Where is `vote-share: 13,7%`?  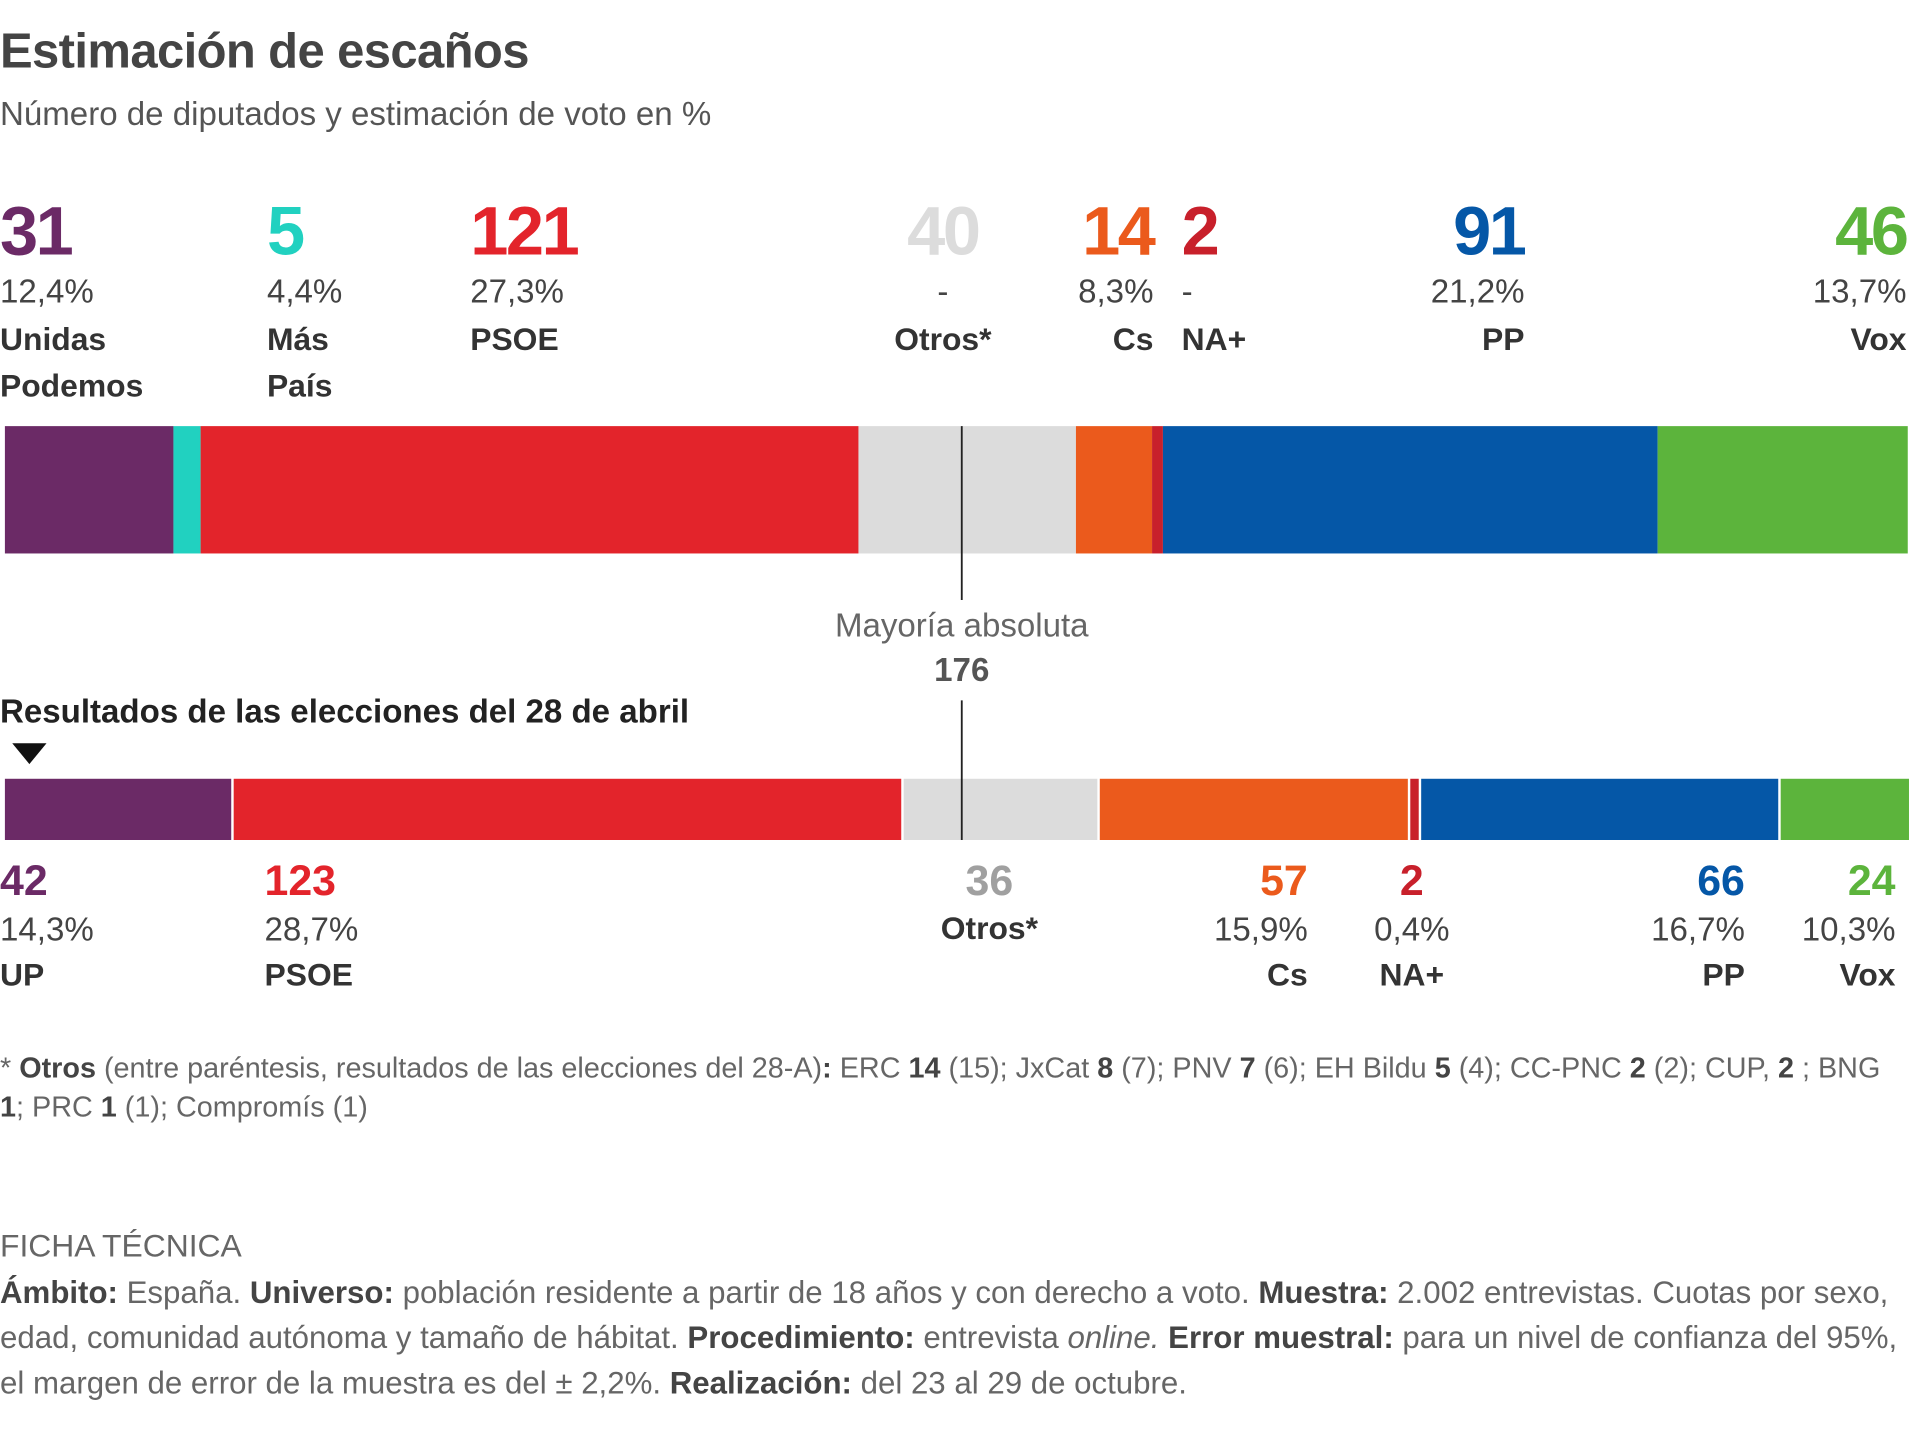
vote-share: 13,7% is located at coordinates (1859, 291).